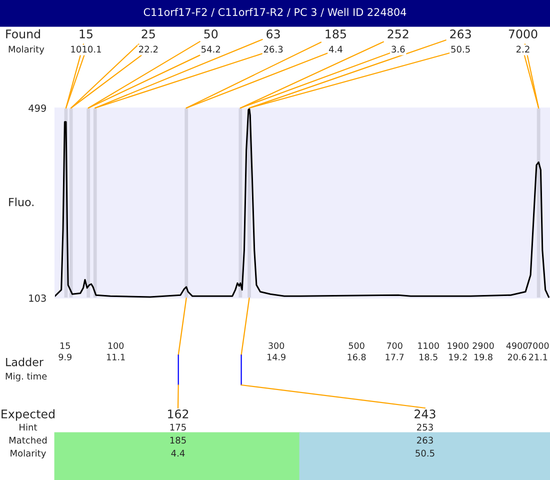  What do you see at coordinates (116, 357) in the screenshot?
I see `x-tick-label: 11.1` at bounding box center [116, 357].